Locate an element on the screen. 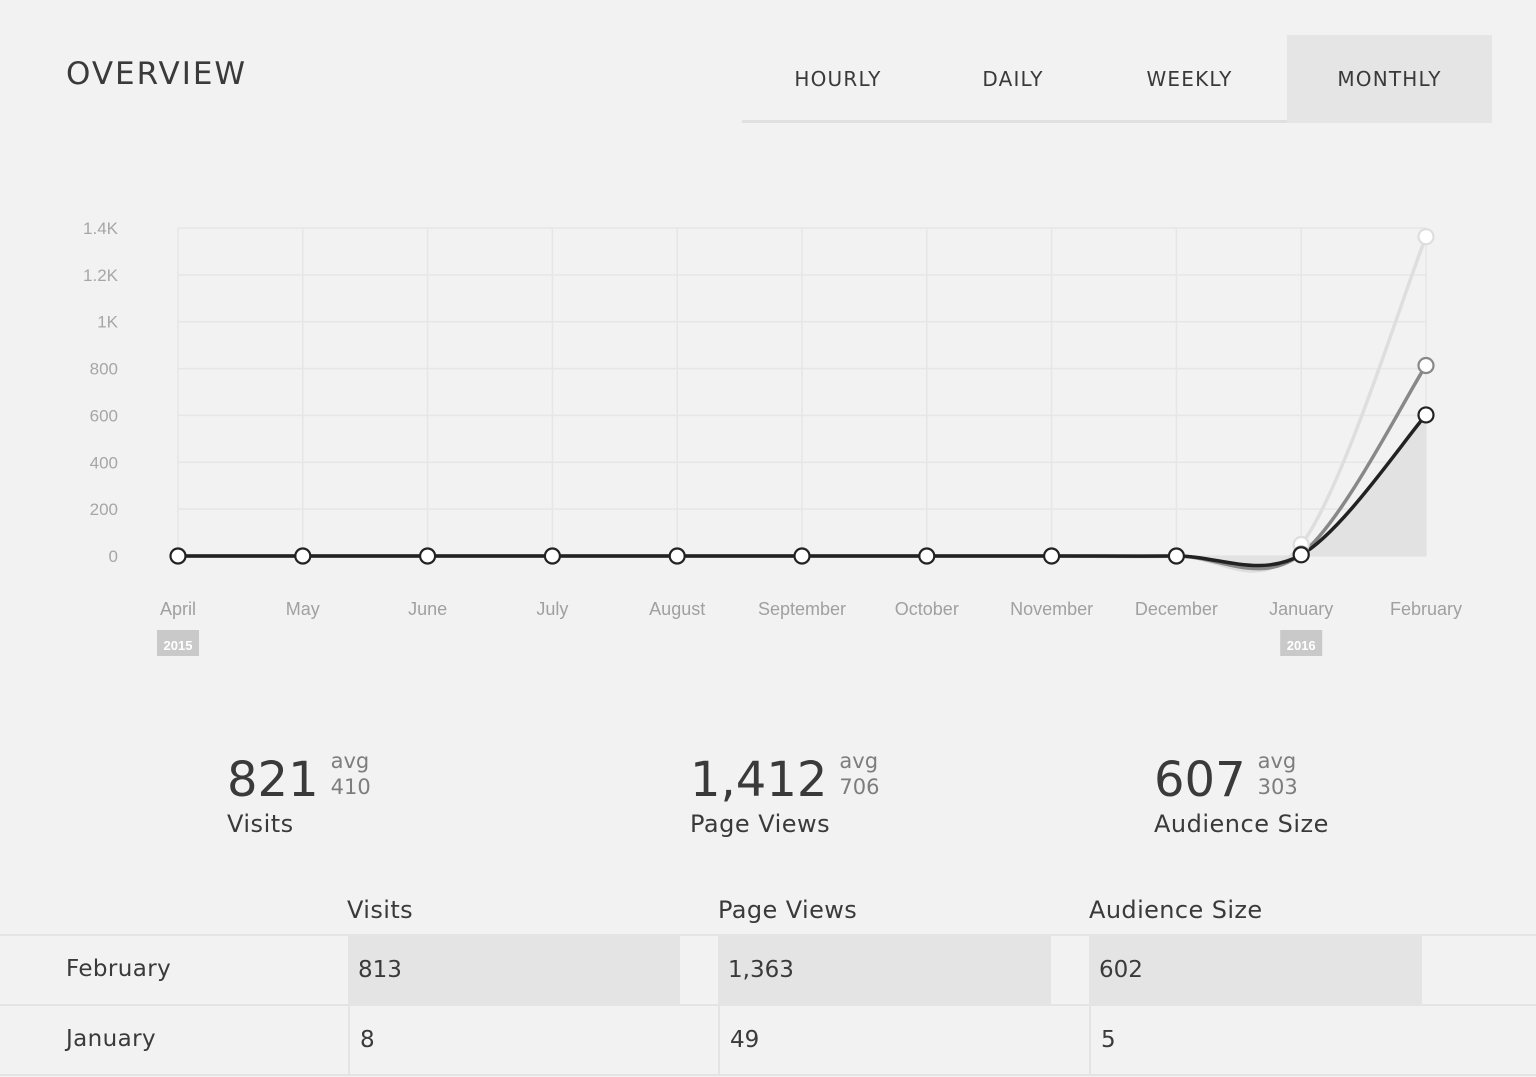 This screenshot has width=1536, height=1077. stat-visits: 821 avg 410 Visits is located at coordinates (299, 793).